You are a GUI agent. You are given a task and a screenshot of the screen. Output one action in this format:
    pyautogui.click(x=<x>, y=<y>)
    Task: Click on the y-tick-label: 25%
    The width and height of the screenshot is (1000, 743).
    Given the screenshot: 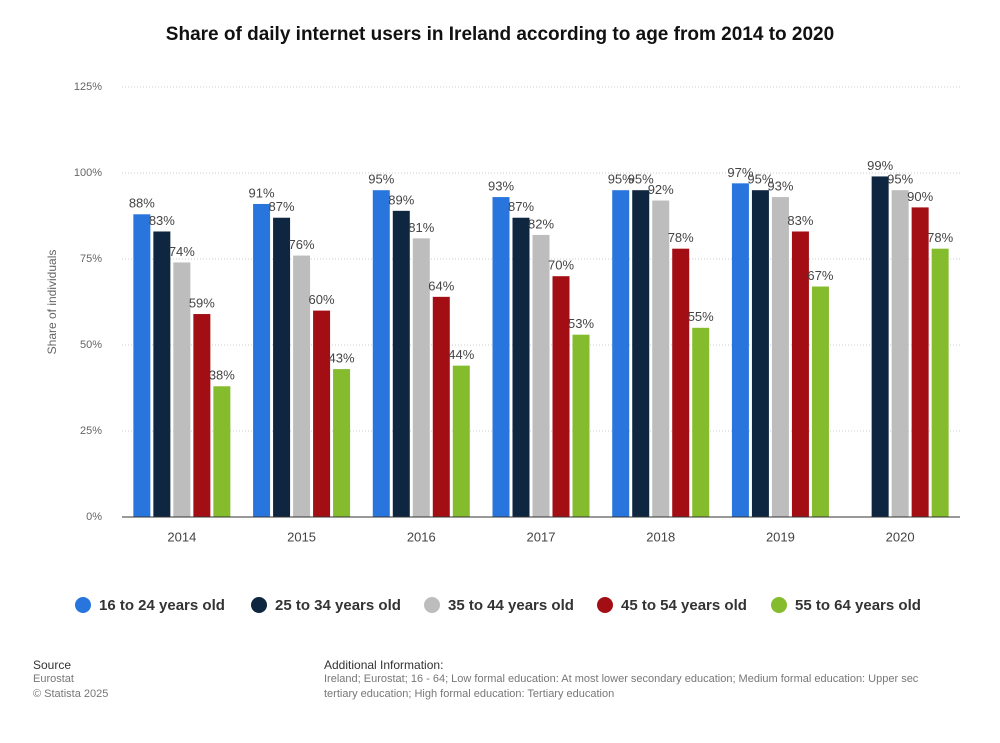 What is the action you would take?
    pyautogui.click(x=91, y=431)
    